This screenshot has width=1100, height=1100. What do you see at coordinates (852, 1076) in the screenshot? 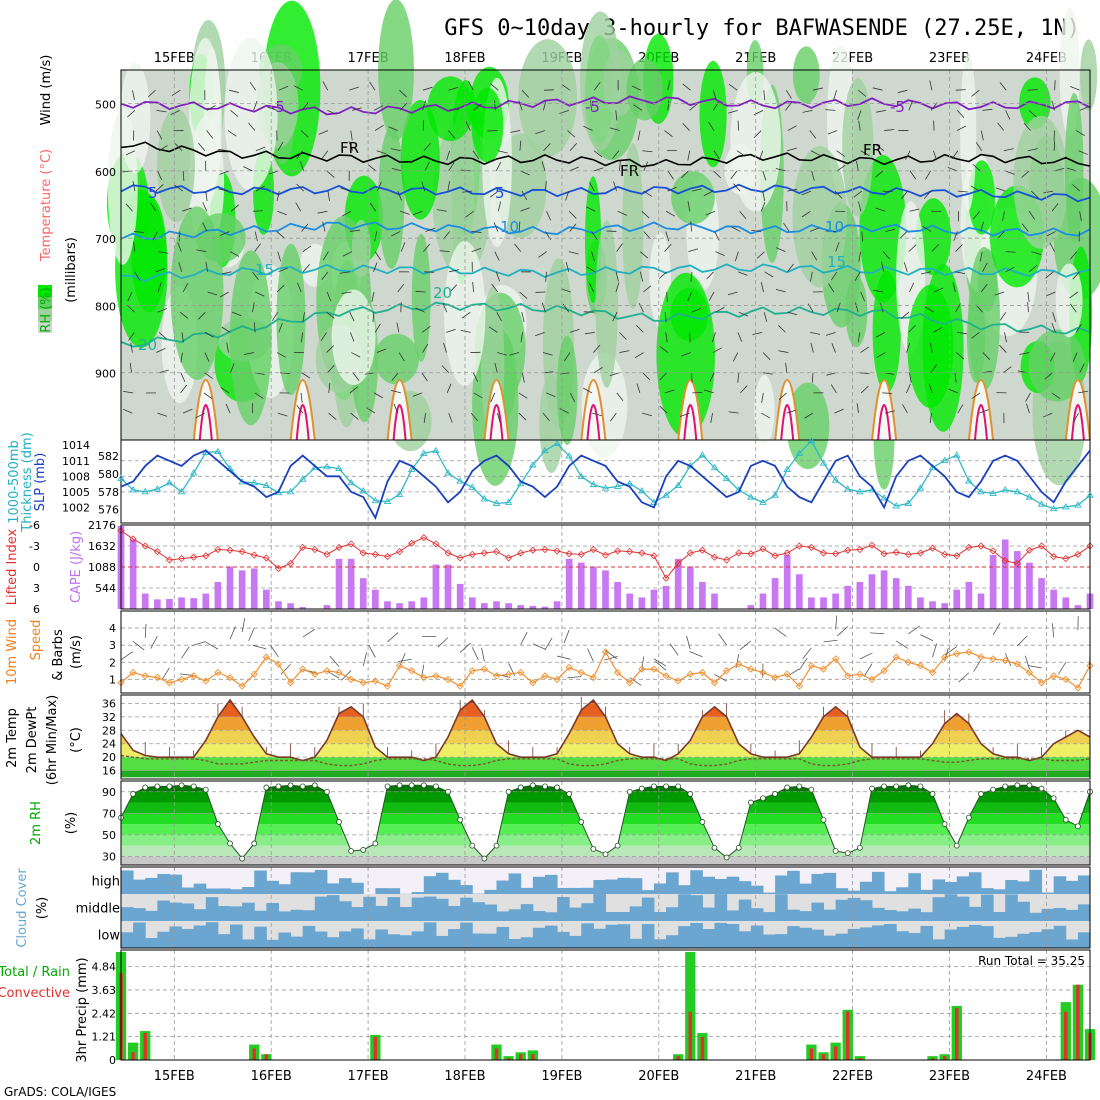
I see `date-label-bottom: 22FEB` at bounding box center [852, 1076].